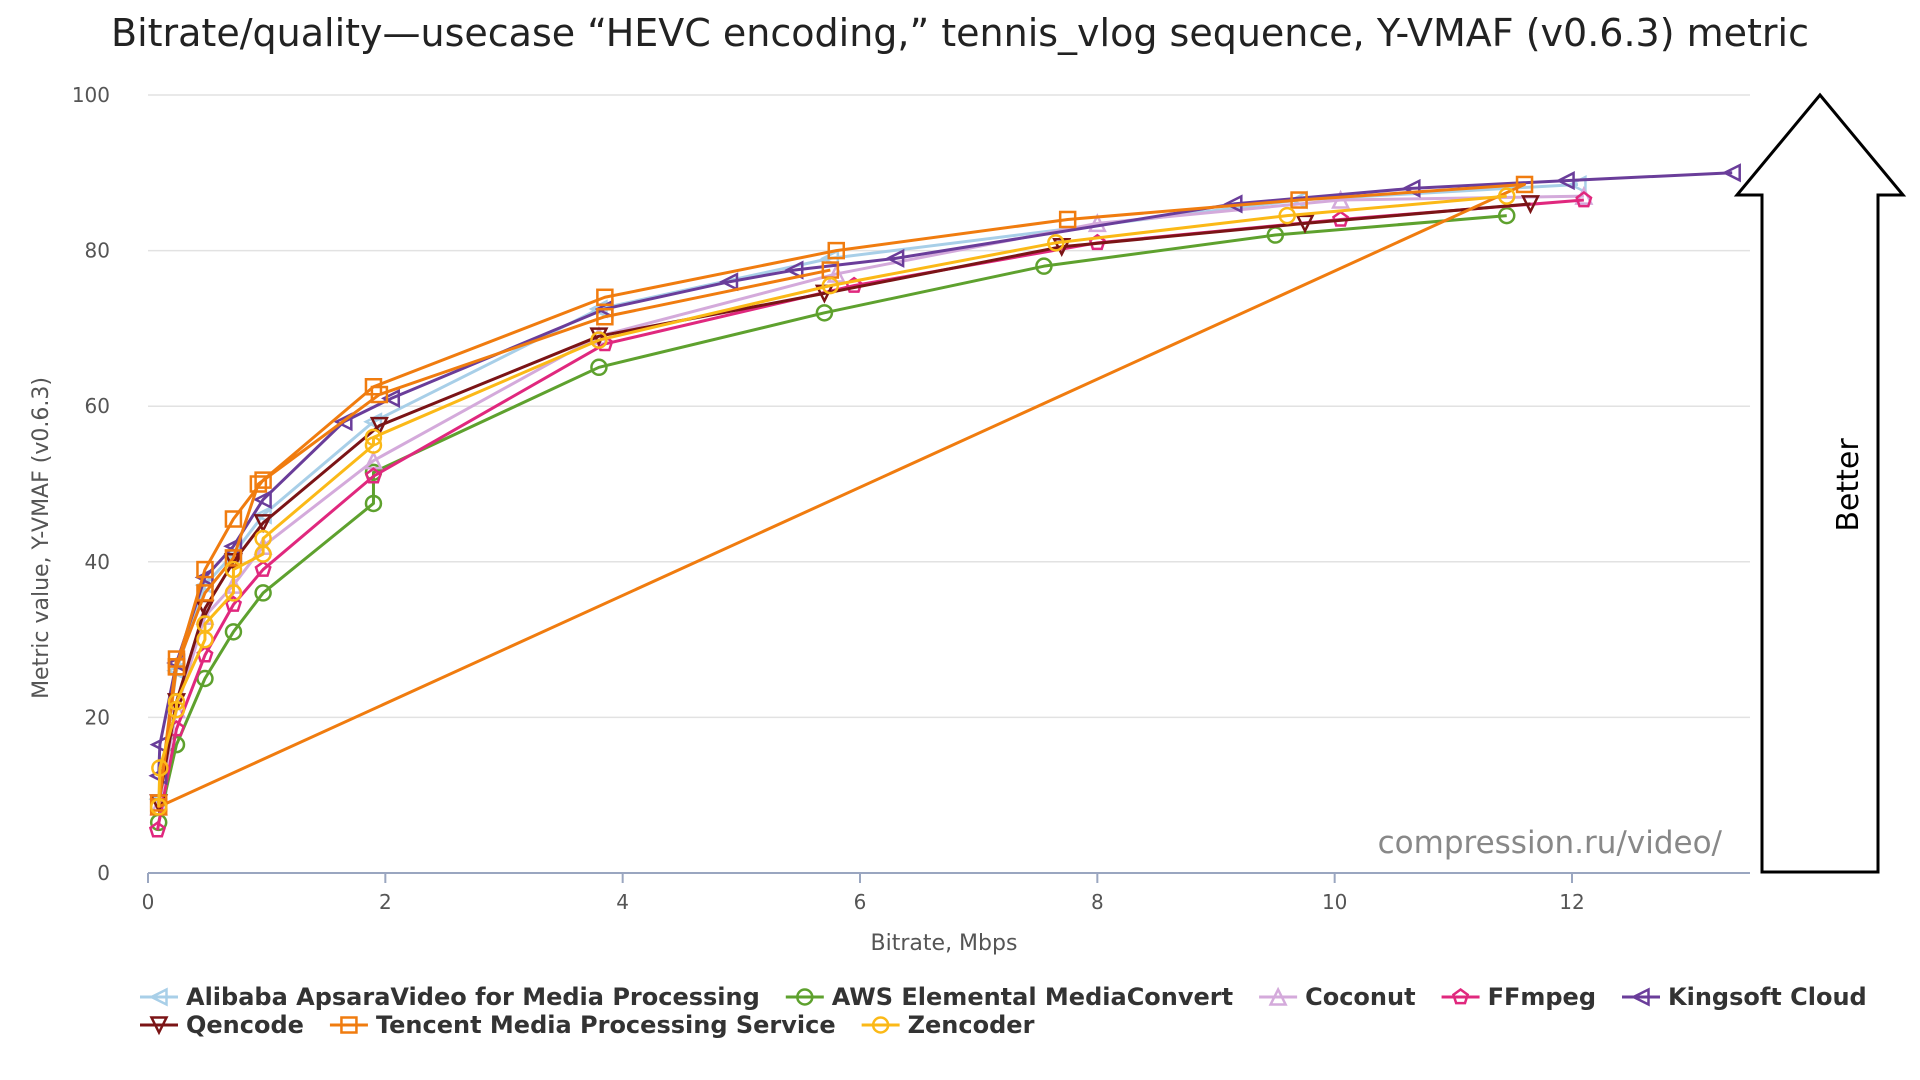  Describe the element at coordinates (1550, 843) in the screenshot. I see `watermark-text: compression.ru/video/` at that location.